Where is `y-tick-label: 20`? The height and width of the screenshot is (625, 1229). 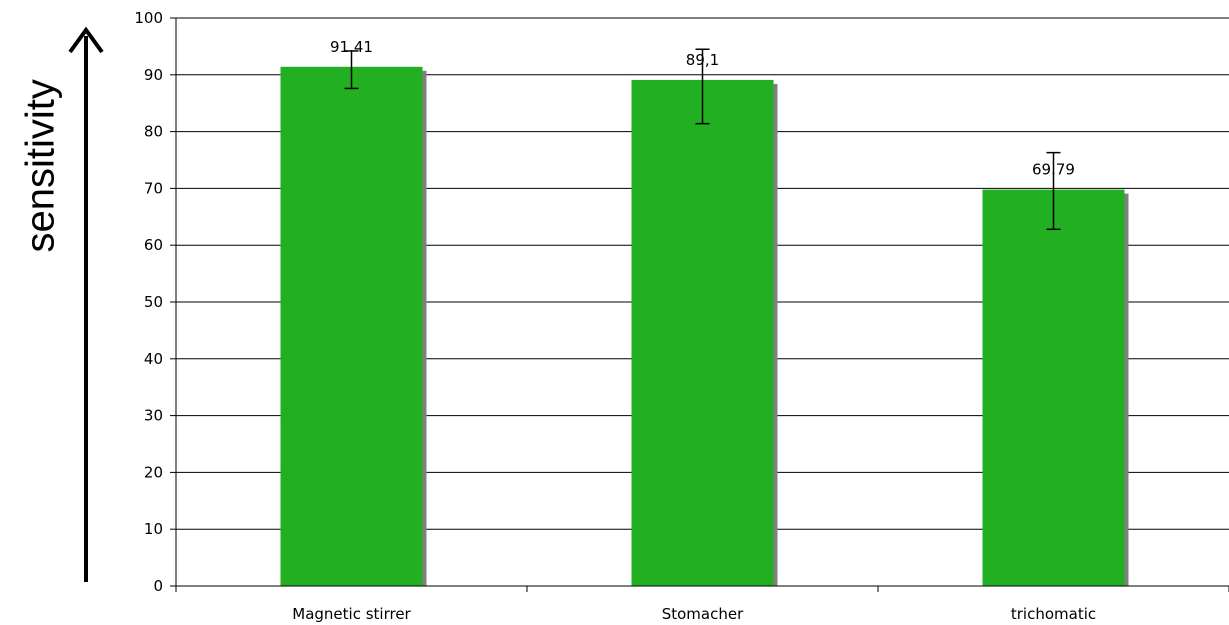 y-tick-label: 20 is located at coordinates (153, 472).